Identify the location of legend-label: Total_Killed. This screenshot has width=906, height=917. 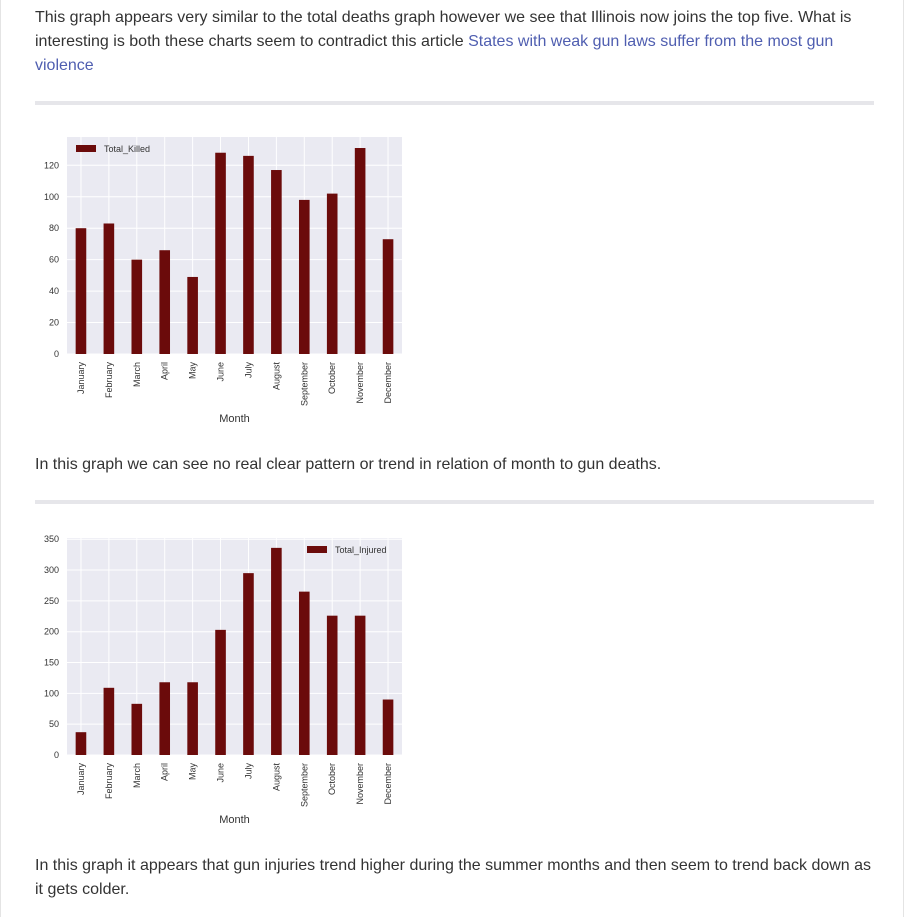
(127, 149).